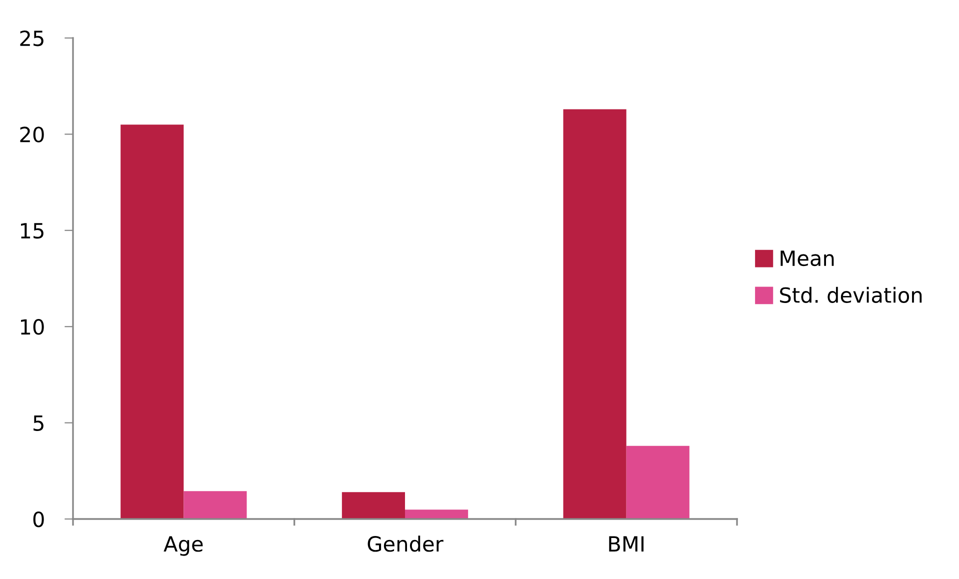 The image size is (959, 579). What do you see at coordinates (32, 134) in the screenshot?
I see `y-tick-label: 20` at bounding box center [32, 134].